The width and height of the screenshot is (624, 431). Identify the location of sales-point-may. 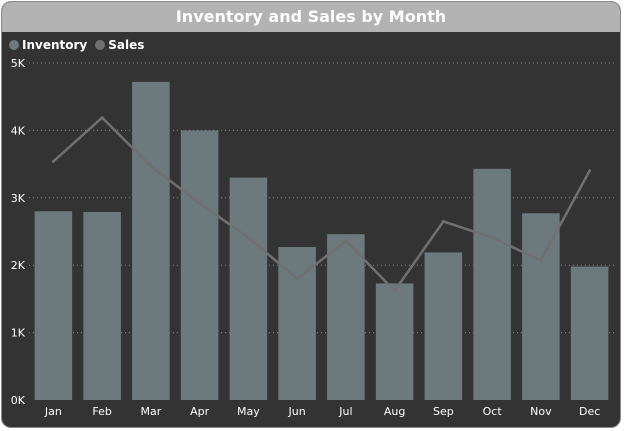
(248, 238).